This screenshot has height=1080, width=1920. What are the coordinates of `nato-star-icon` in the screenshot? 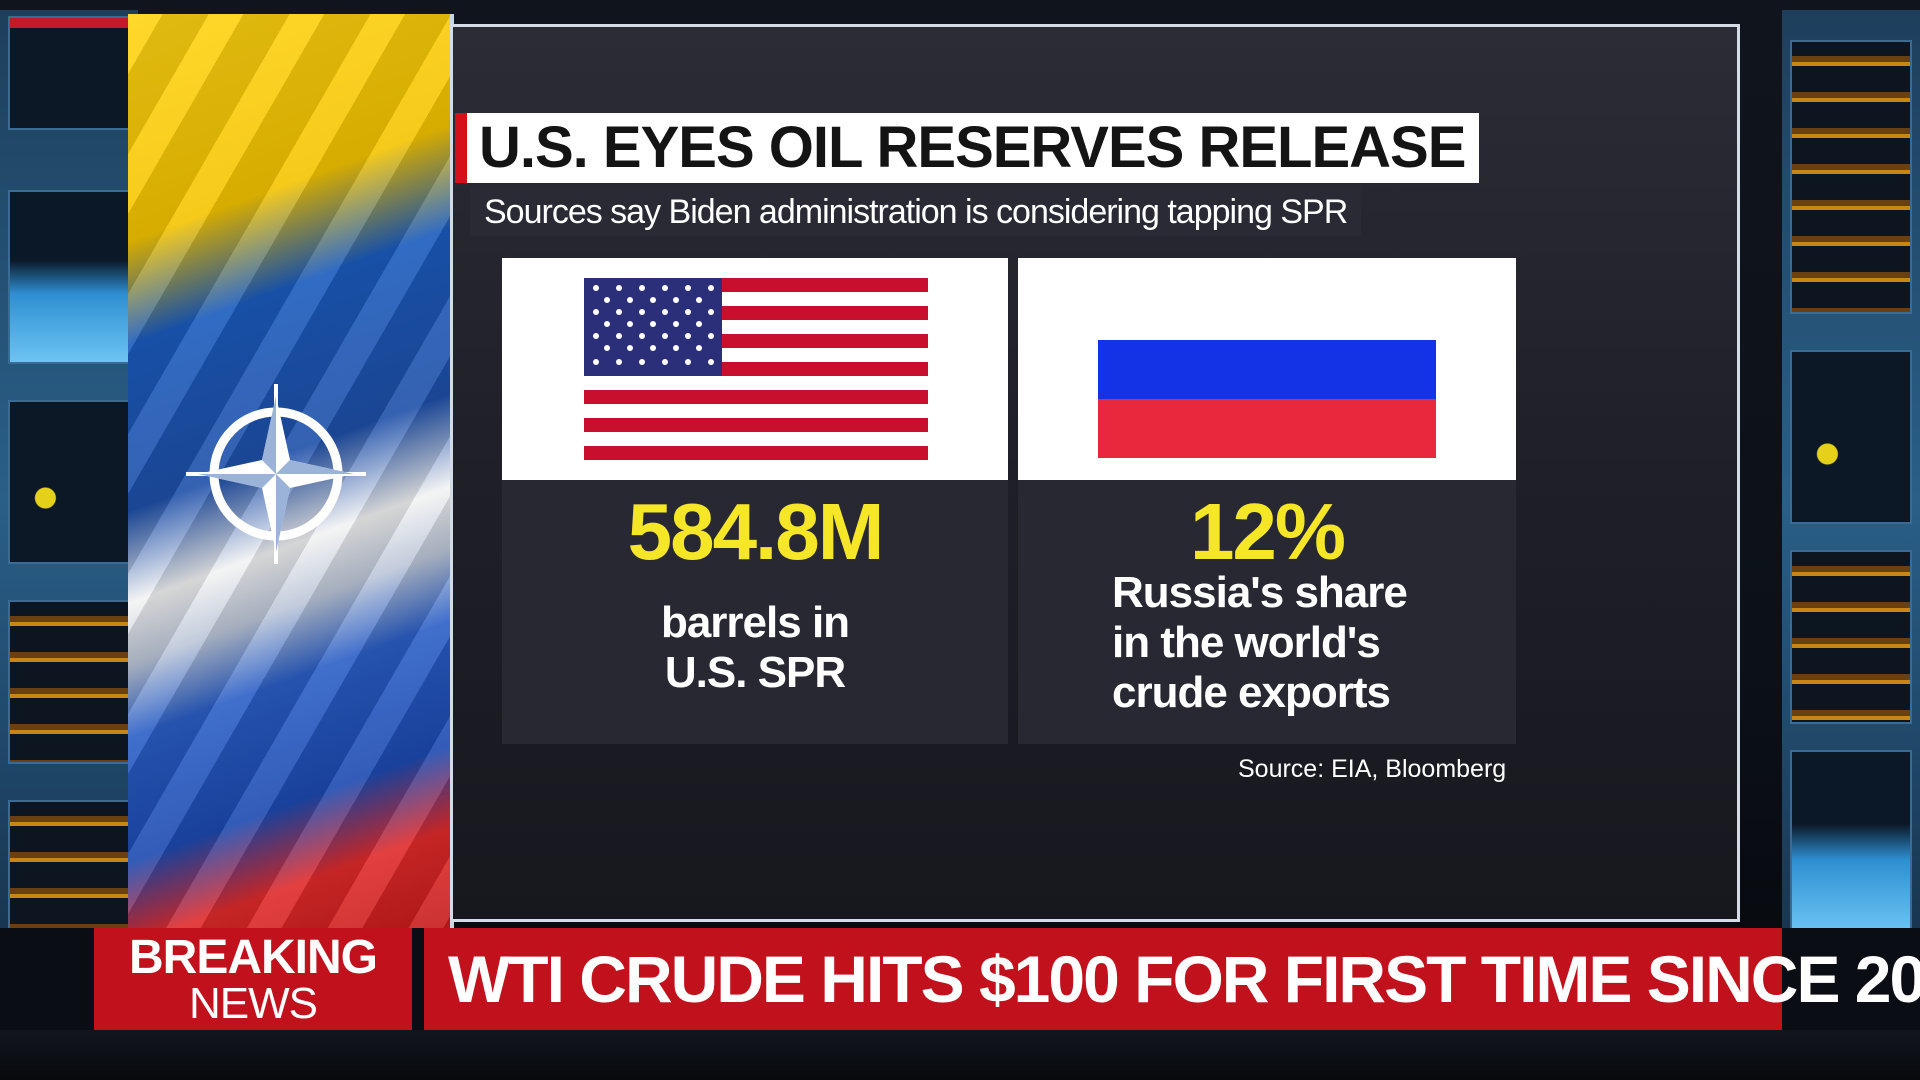 It's located at (276, 474).